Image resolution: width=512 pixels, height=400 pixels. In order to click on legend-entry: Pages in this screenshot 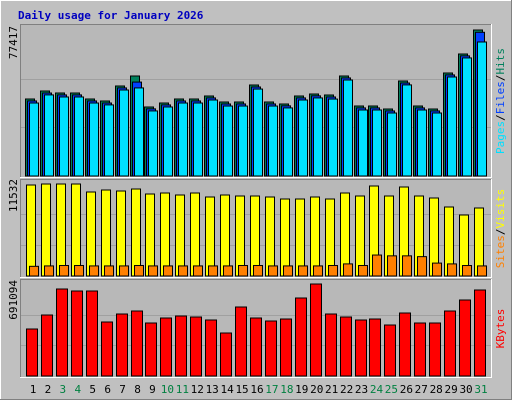, I will do `click(500, 137)`.